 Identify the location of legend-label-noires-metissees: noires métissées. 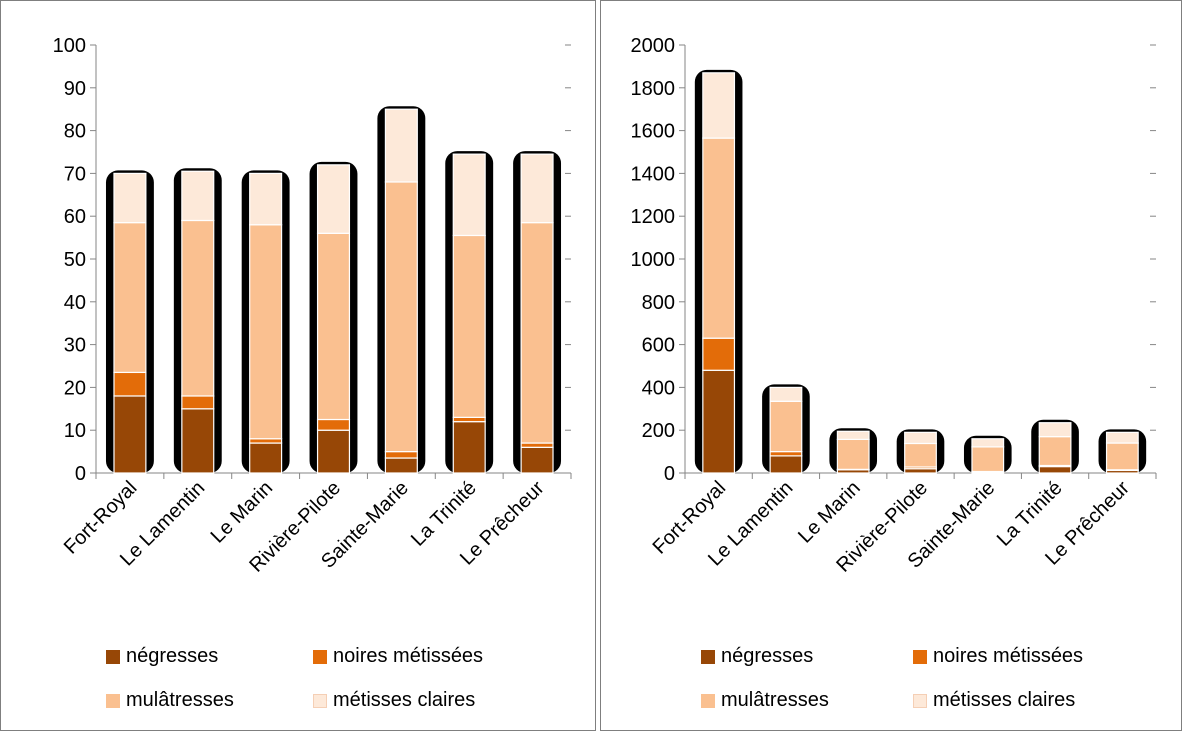
(408, 656).